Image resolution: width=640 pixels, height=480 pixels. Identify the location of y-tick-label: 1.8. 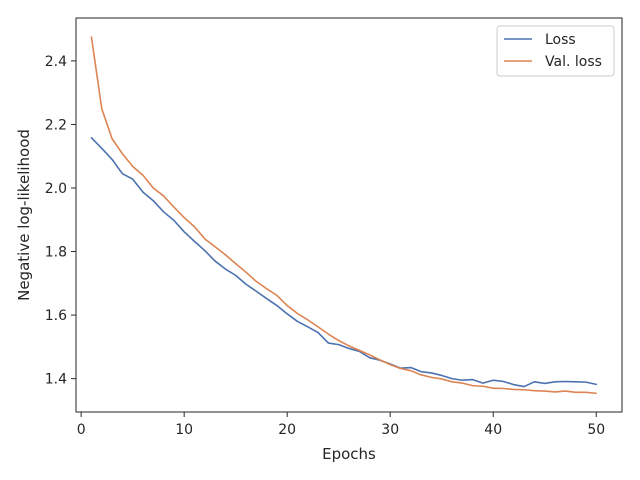
(56, 253).